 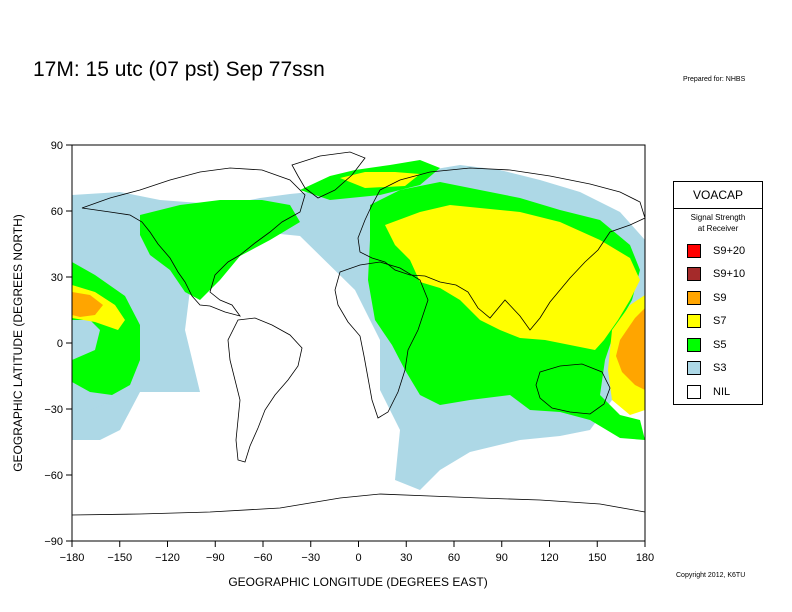 What do you see at coordinates (57, 212) in the screenshot?
I see `y-tick-label: 60` at bounding box center [57, 212].